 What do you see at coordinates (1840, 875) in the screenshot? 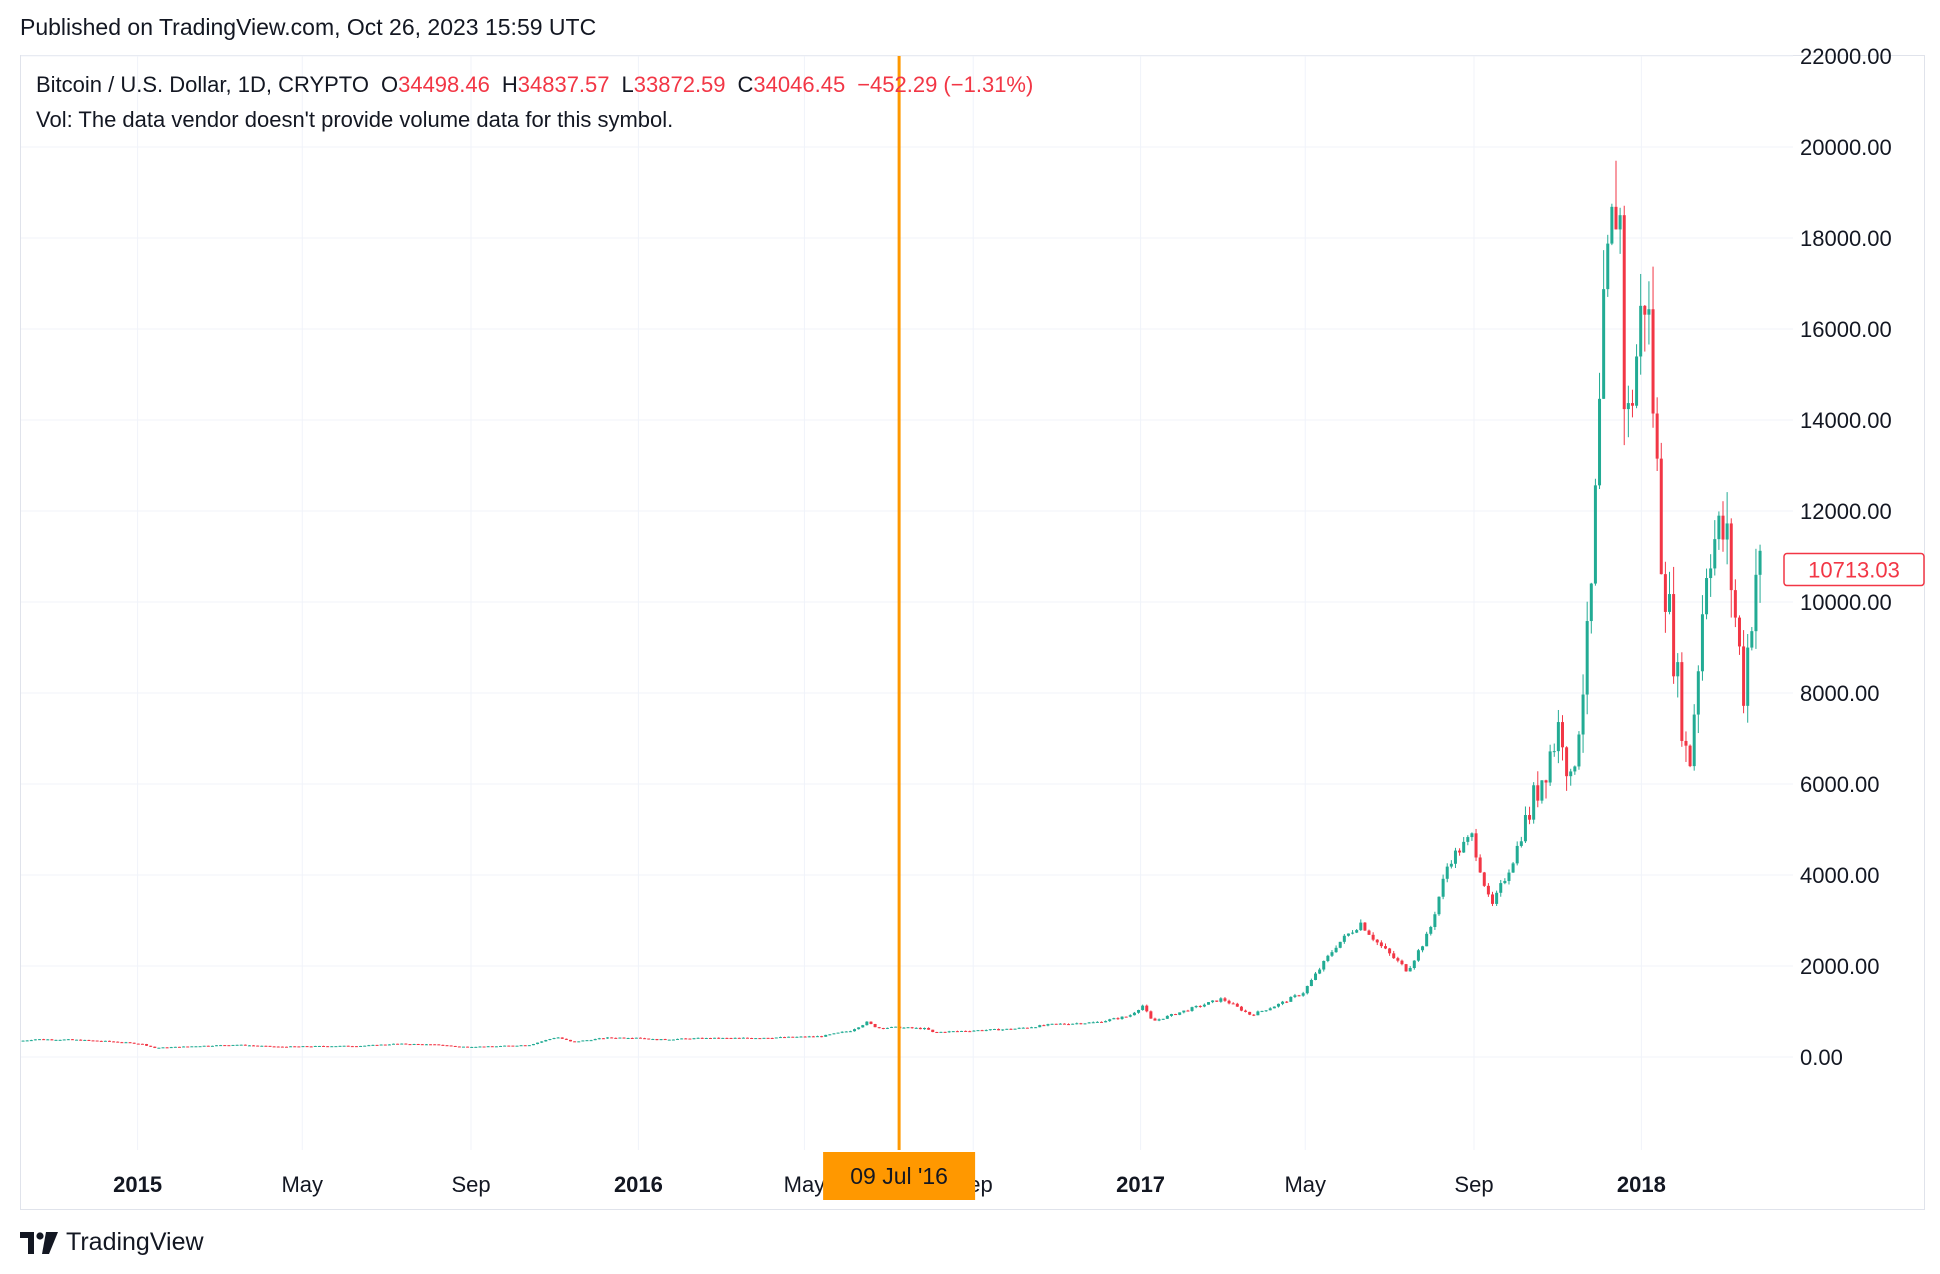
I see `y-tick-label: 4000.00` at bounding box center [1840, 875].